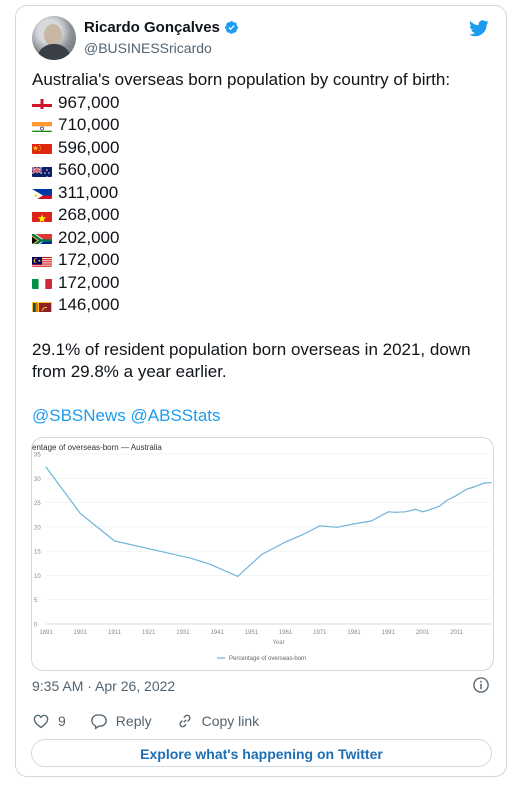 This screenshot has height=785, width=517. I want to click on x-tick-label: 1941, so click(217, 633).